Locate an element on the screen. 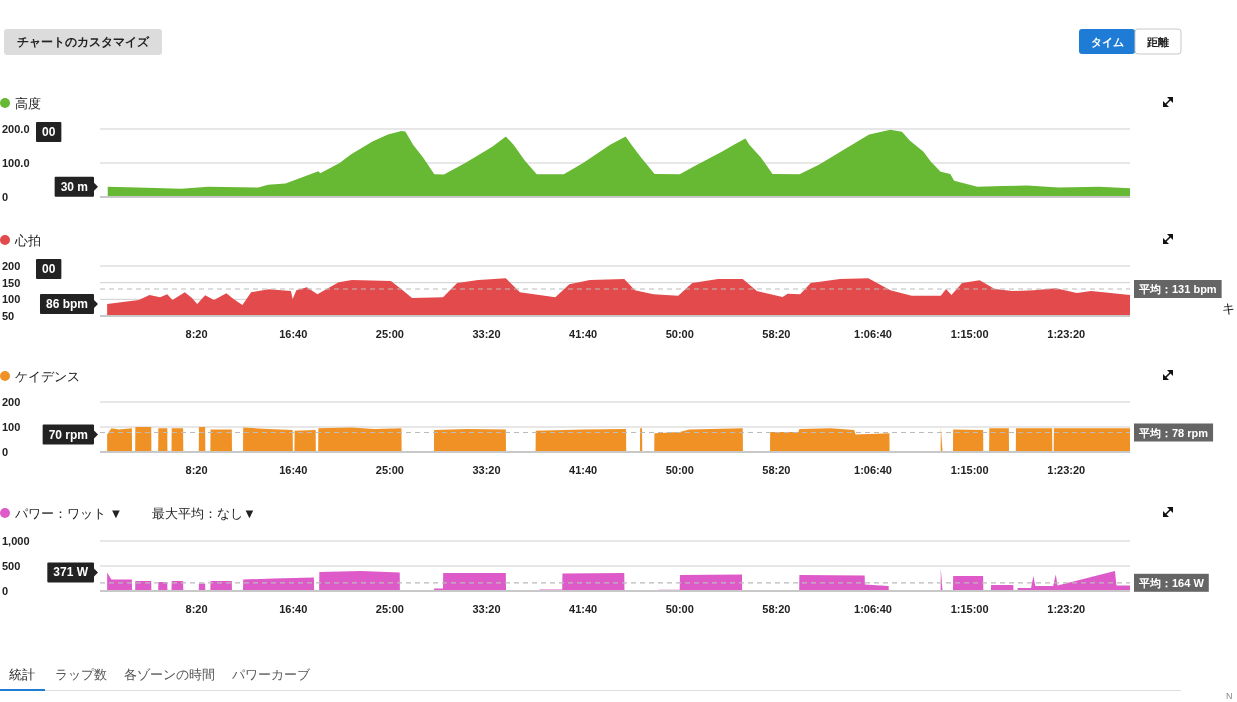 The height and width of the screenshot is (702, 1237). y-tick-label: 150 is located at coordinates (11, 282).